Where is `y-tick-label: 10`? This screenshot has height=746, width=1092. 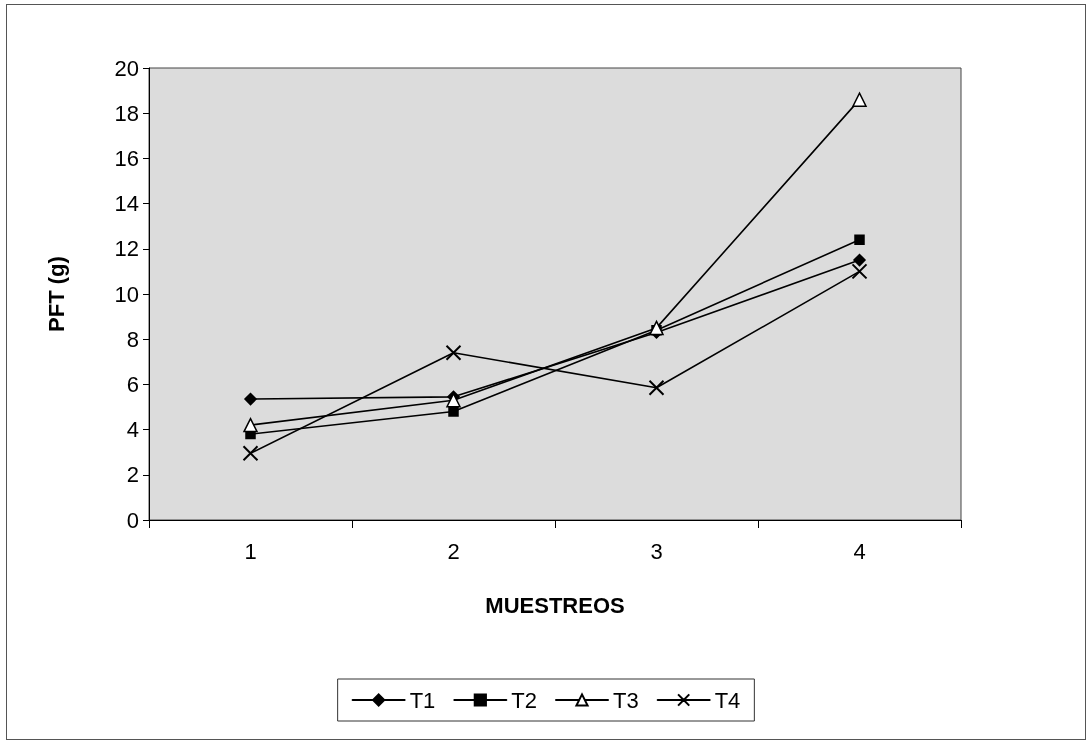
y-tick-label: 10 is located at coordinates (126, 294).